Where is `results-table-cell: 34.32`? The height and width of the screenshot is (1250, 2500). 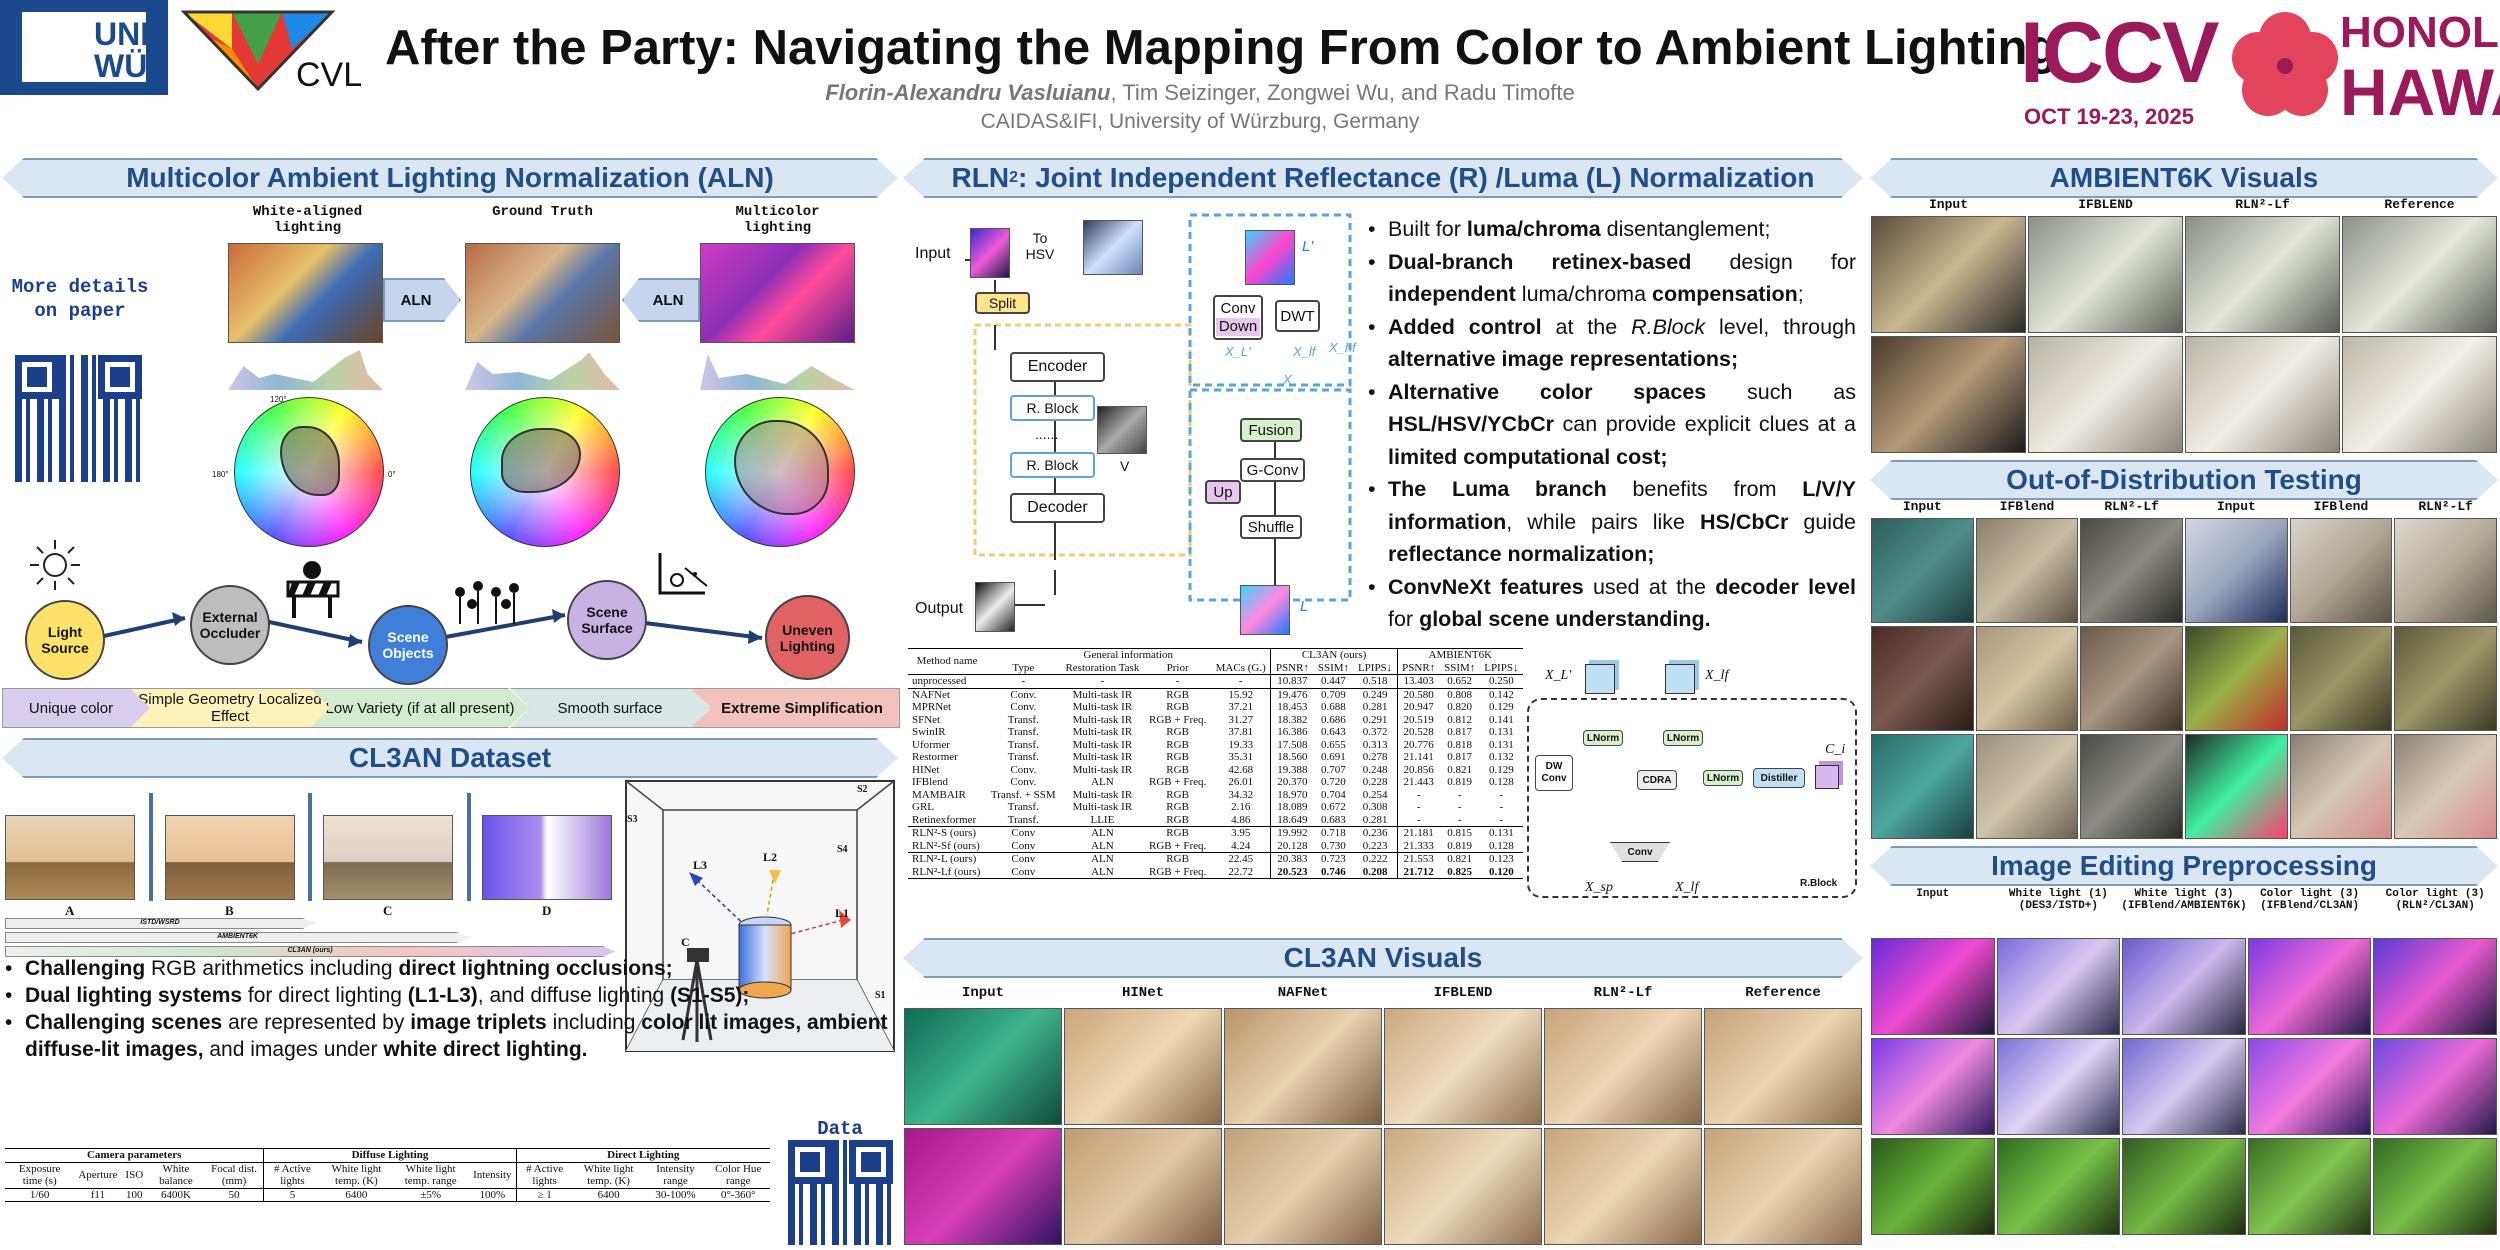 results-table-cell: 34.32 is located at coordinates (1241, 794).